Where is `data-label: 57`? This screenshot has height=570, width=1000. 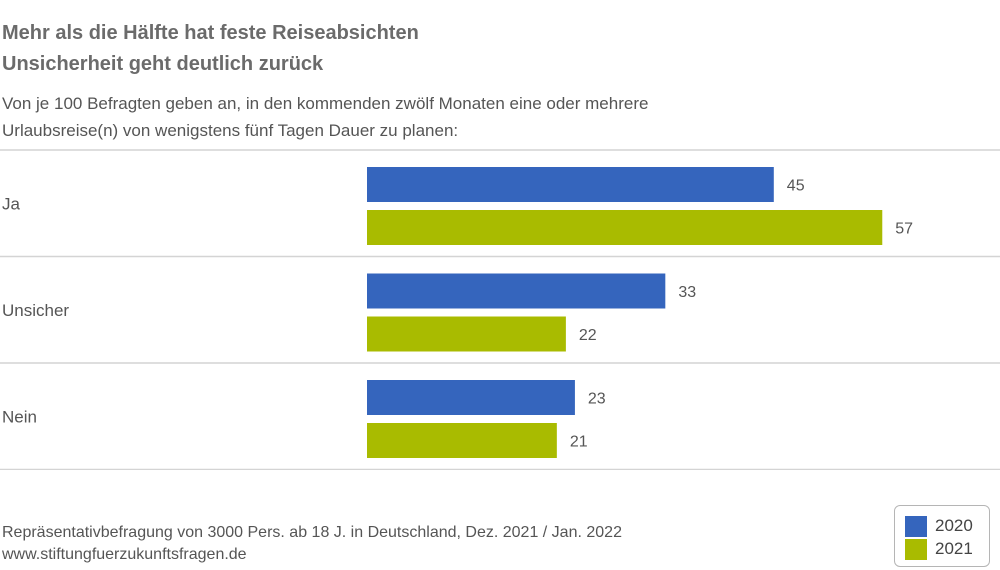
data-label: 57 is located at coordinates (904, 229).